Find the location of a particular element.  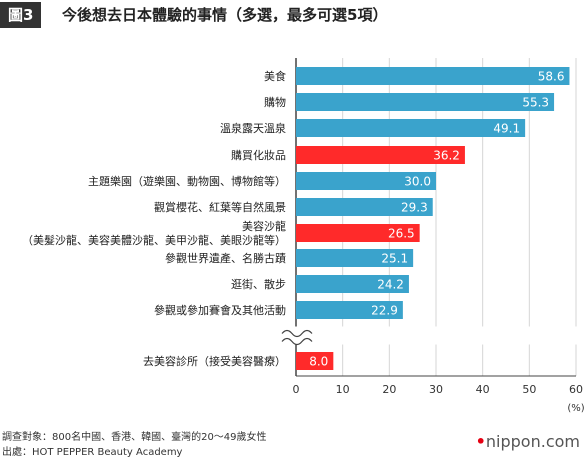

category-label: 主題樂園（遊樂園、動物園、博物館等） is located at coordinates (187, 181).